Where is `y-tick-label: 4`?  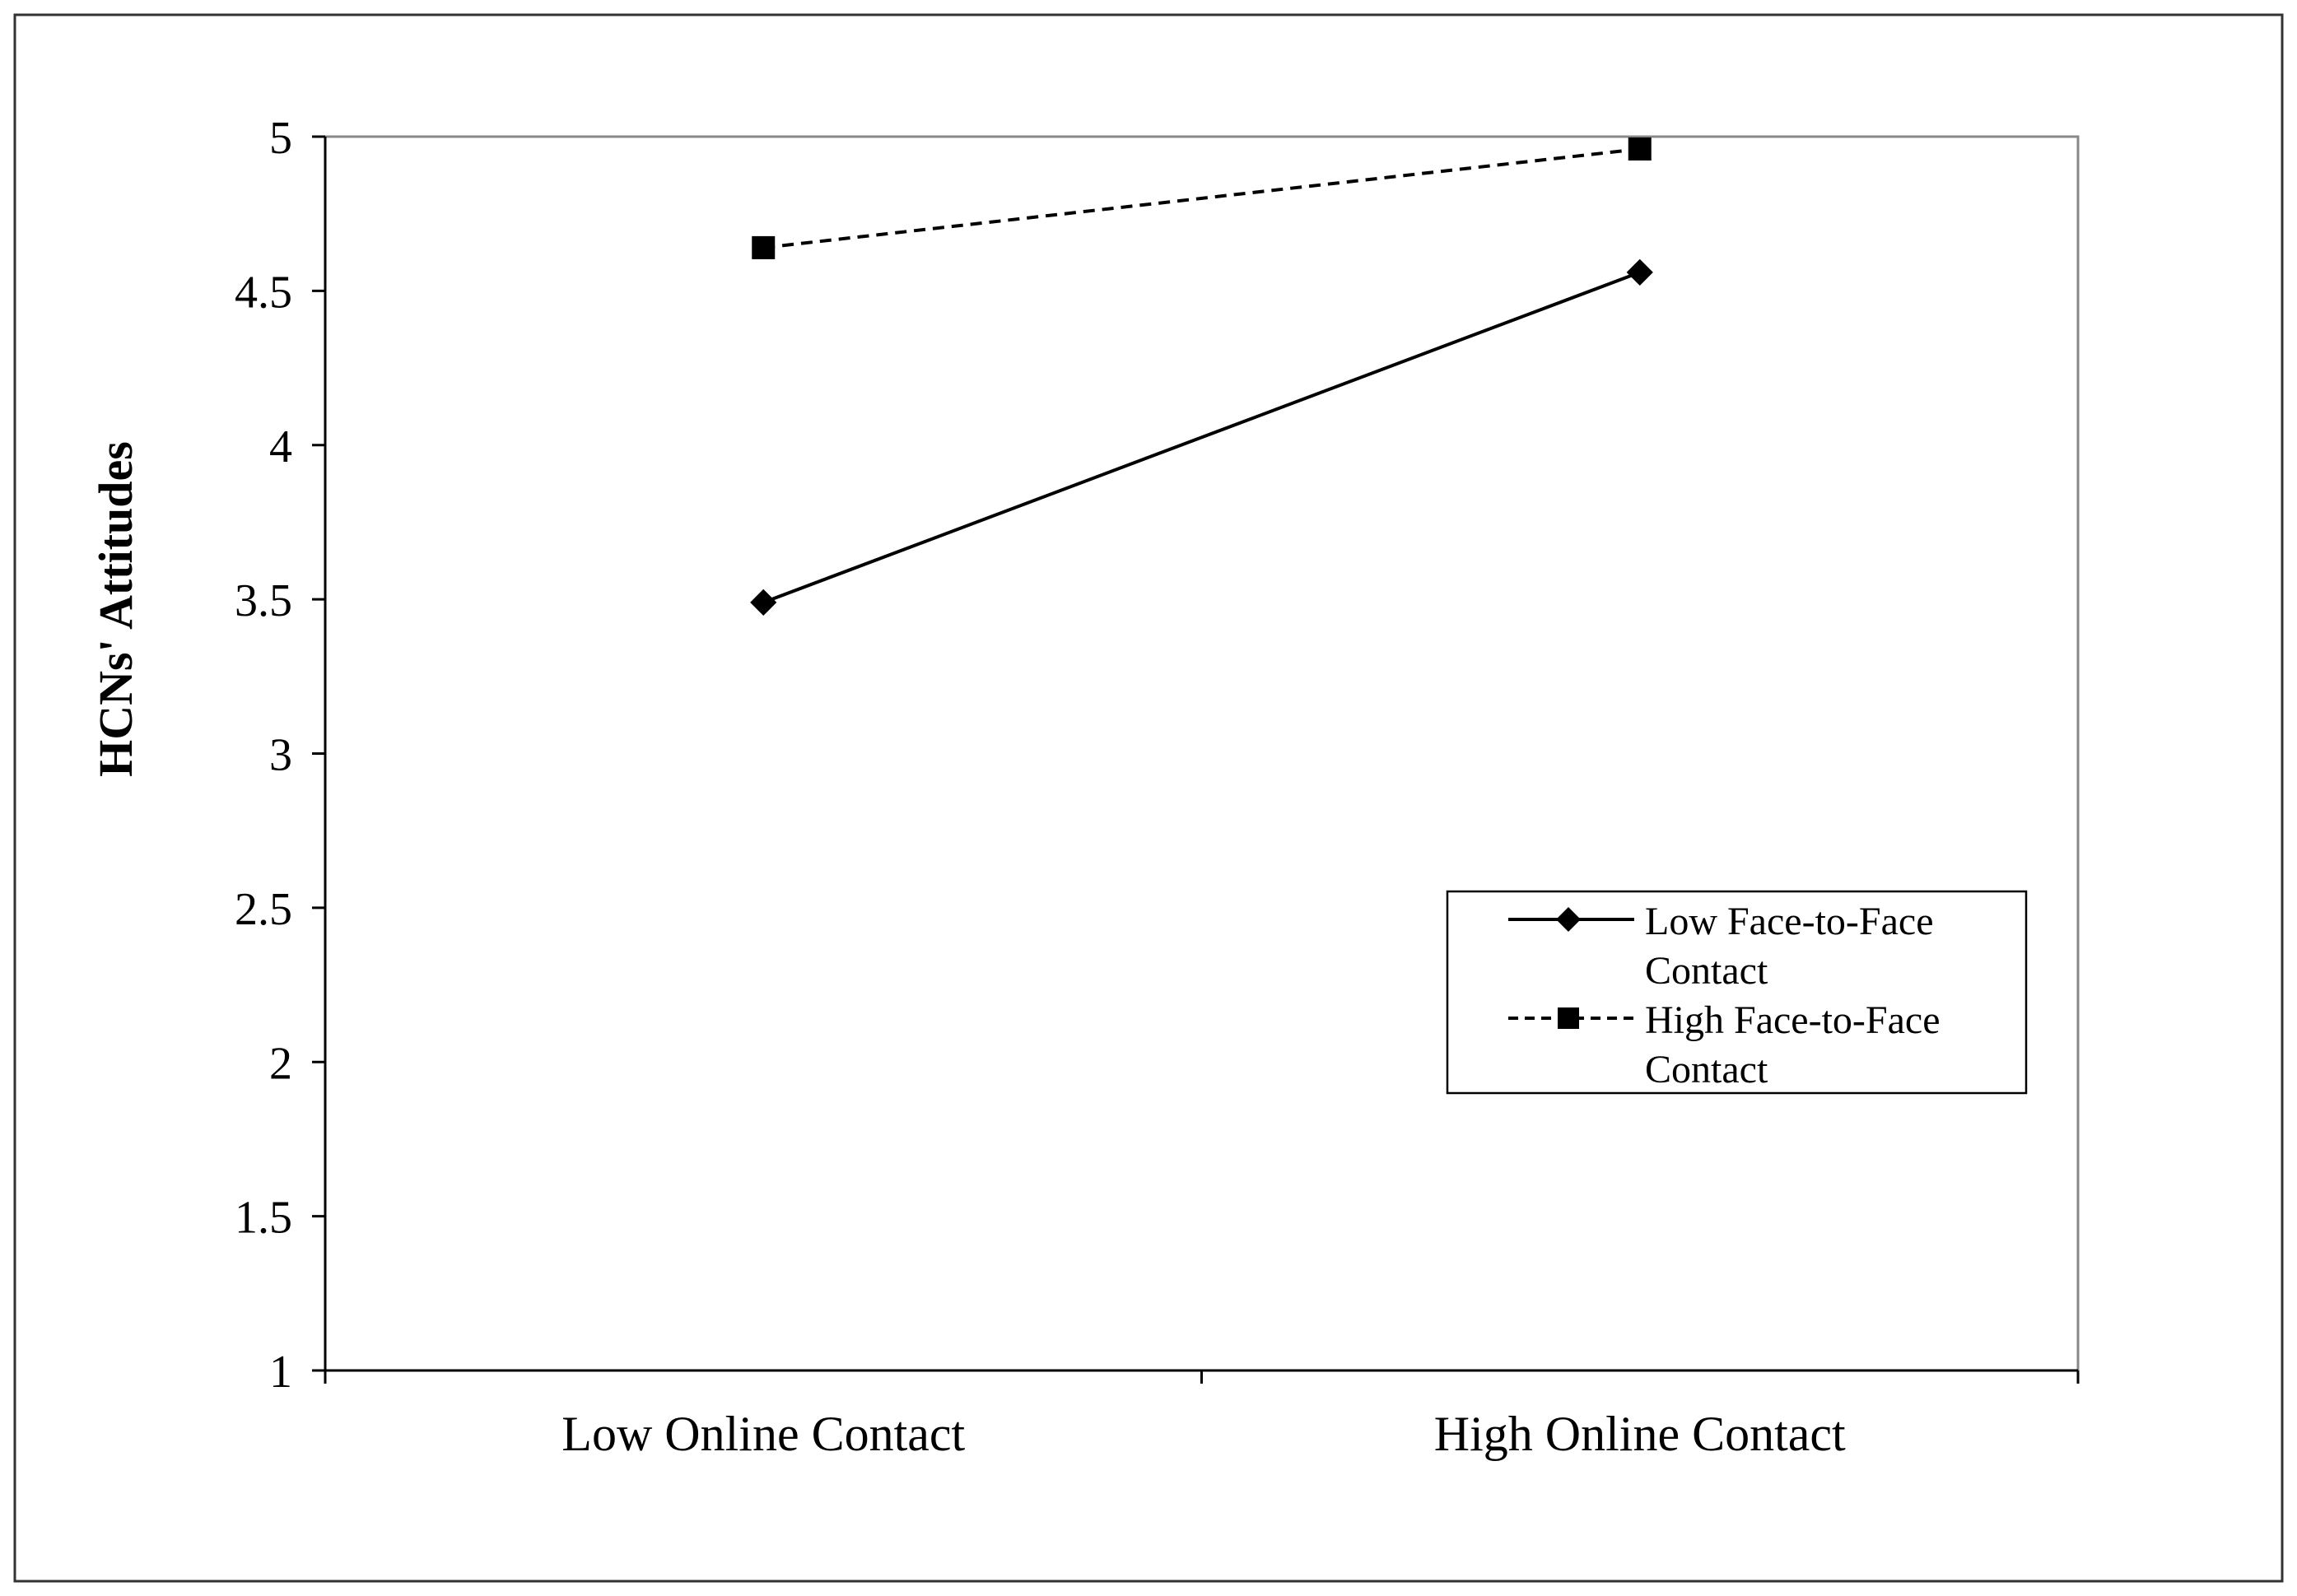 y-tick-label: 4 is located at coordinates (280, 446).